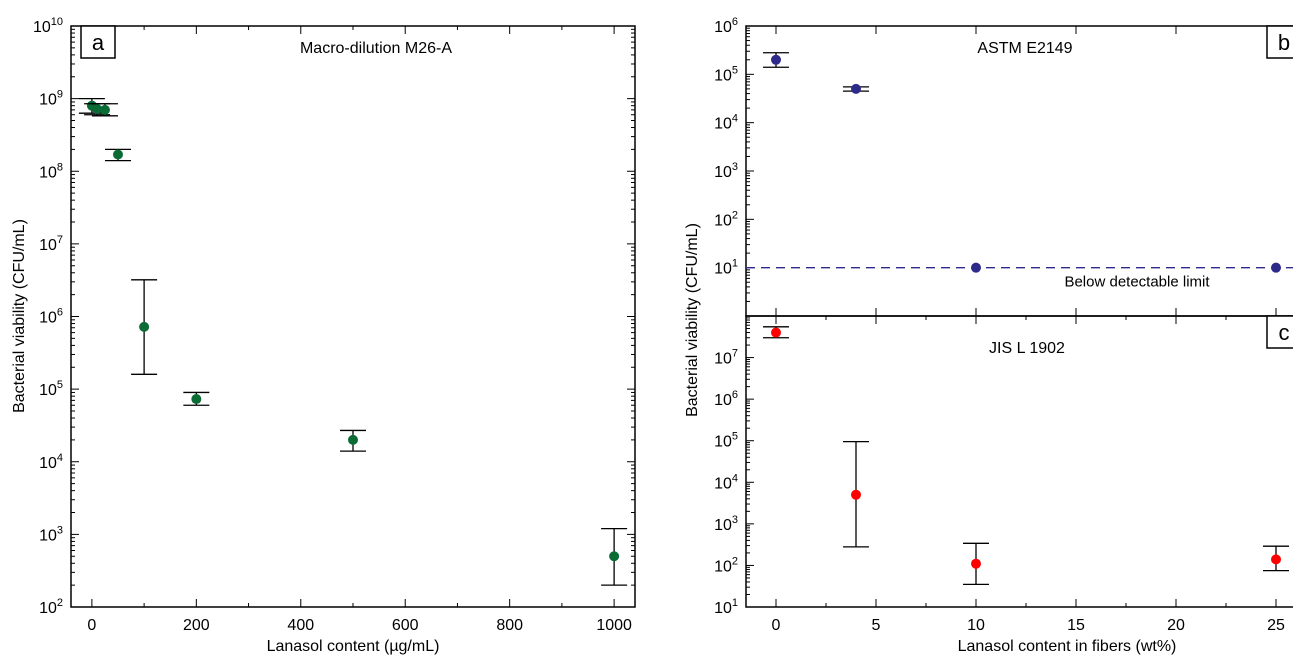  Describe the element at coordinates (51, 171) in the screenshot. I see `y-tick-label: 10⁸` at that location.